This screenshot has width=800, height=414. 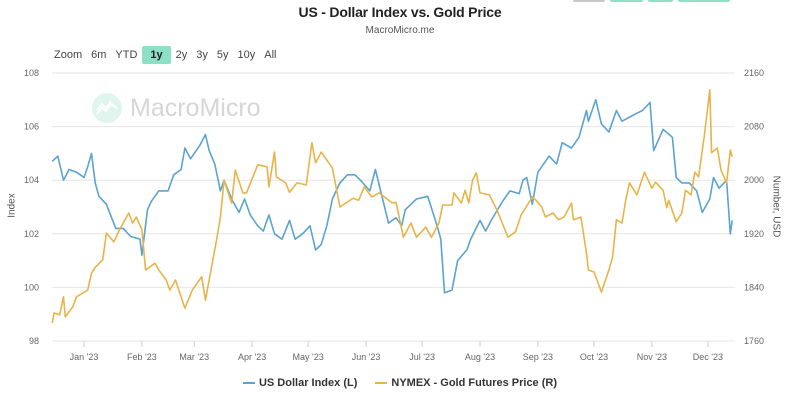 What do you see at coordinates (708, 357) in the screenshot?
I see `x-tick-label: Dec '23` at bounding box center [708, 357].